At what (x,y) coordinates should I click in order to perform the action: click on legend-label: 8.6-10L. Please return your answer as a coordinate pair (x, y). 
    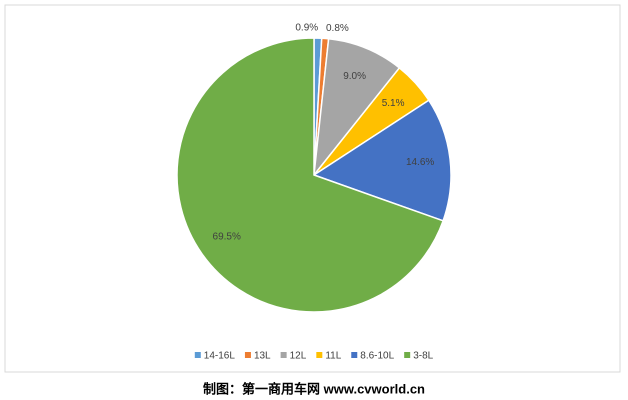
    Looking at the image, I should click on (377, 356).